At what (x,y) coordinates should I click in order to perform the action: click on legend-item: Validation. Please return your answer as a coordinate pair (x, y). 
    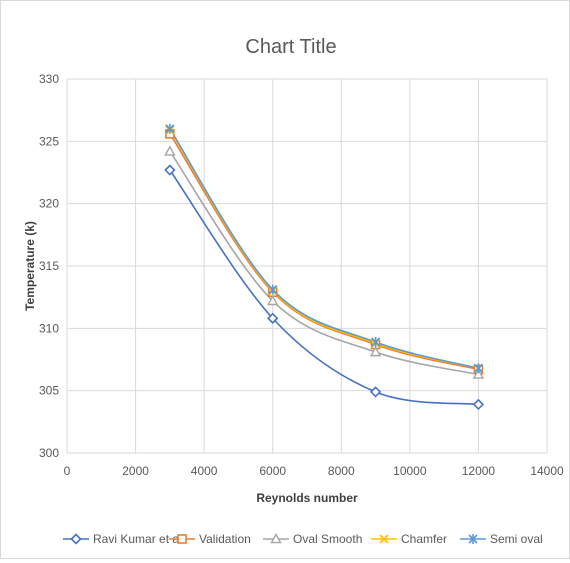
    Looking at the image, I should click on (210, 539).